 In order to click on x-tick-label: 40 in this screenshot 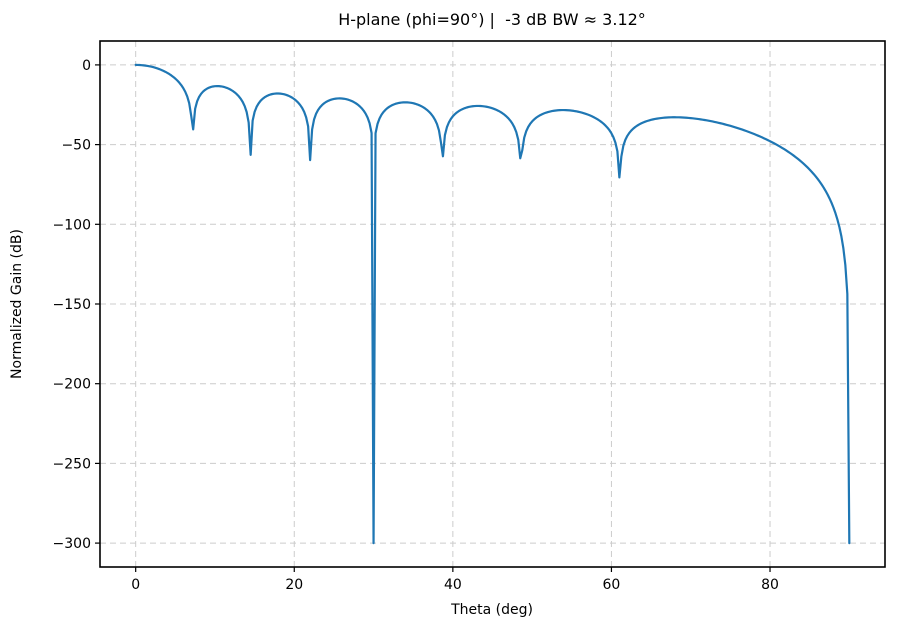, I will do `click(453, 585)`.